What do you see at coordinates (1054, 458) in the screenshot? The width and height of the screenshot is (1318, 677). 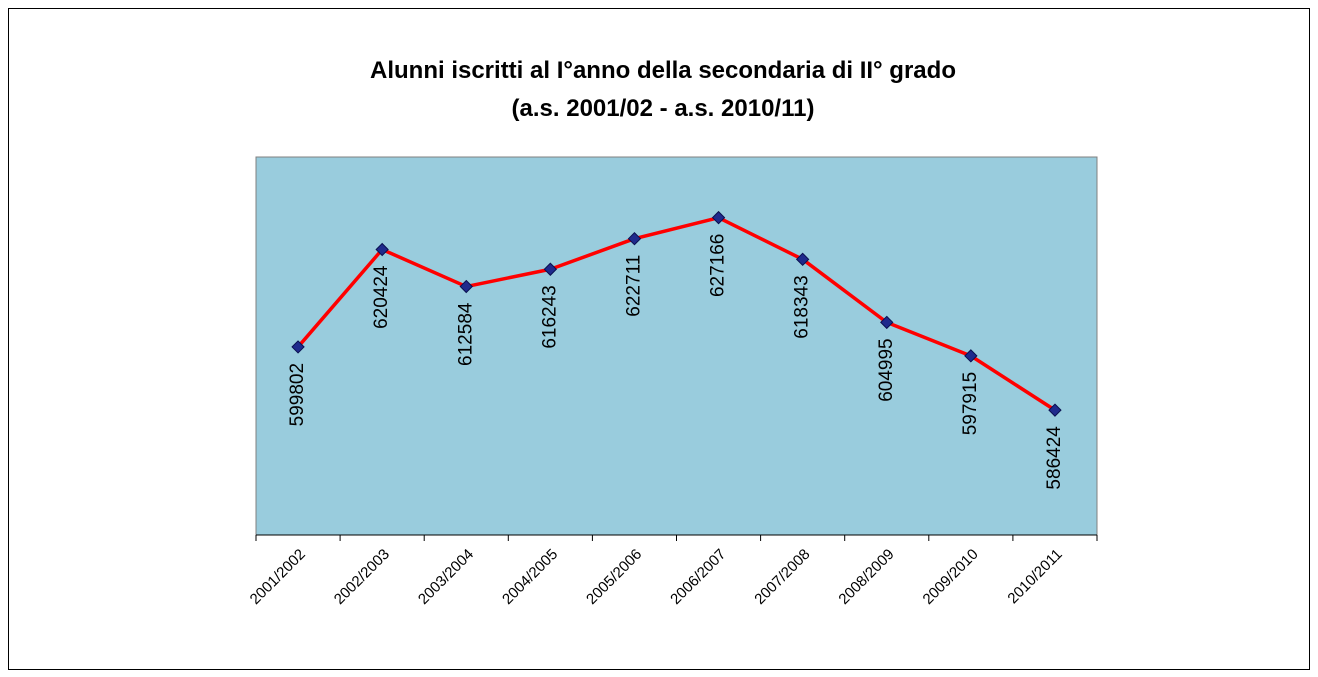 I see `data-label: 586424` at bounding box center [1054, 458].